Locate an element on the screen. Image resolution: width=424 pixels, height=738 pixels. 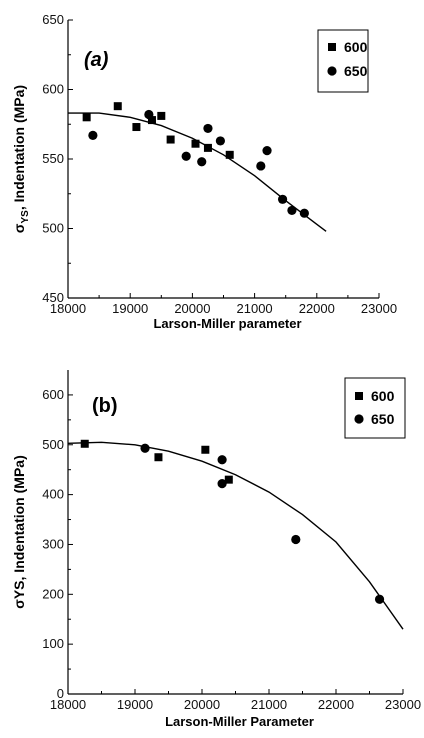
y-axis-label-text: , Indentation (MPa) is located at coordinates (19, 147).